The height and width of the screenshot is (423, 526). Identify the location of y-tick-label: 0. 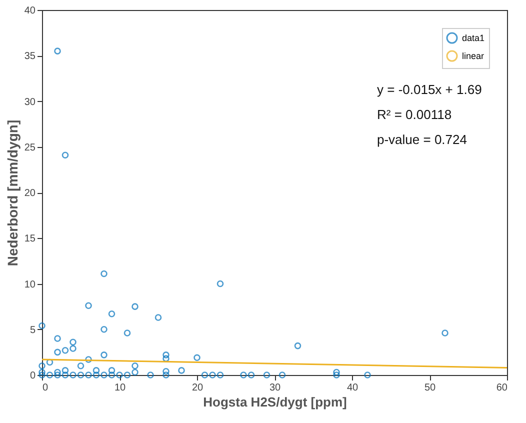
(33, 376).